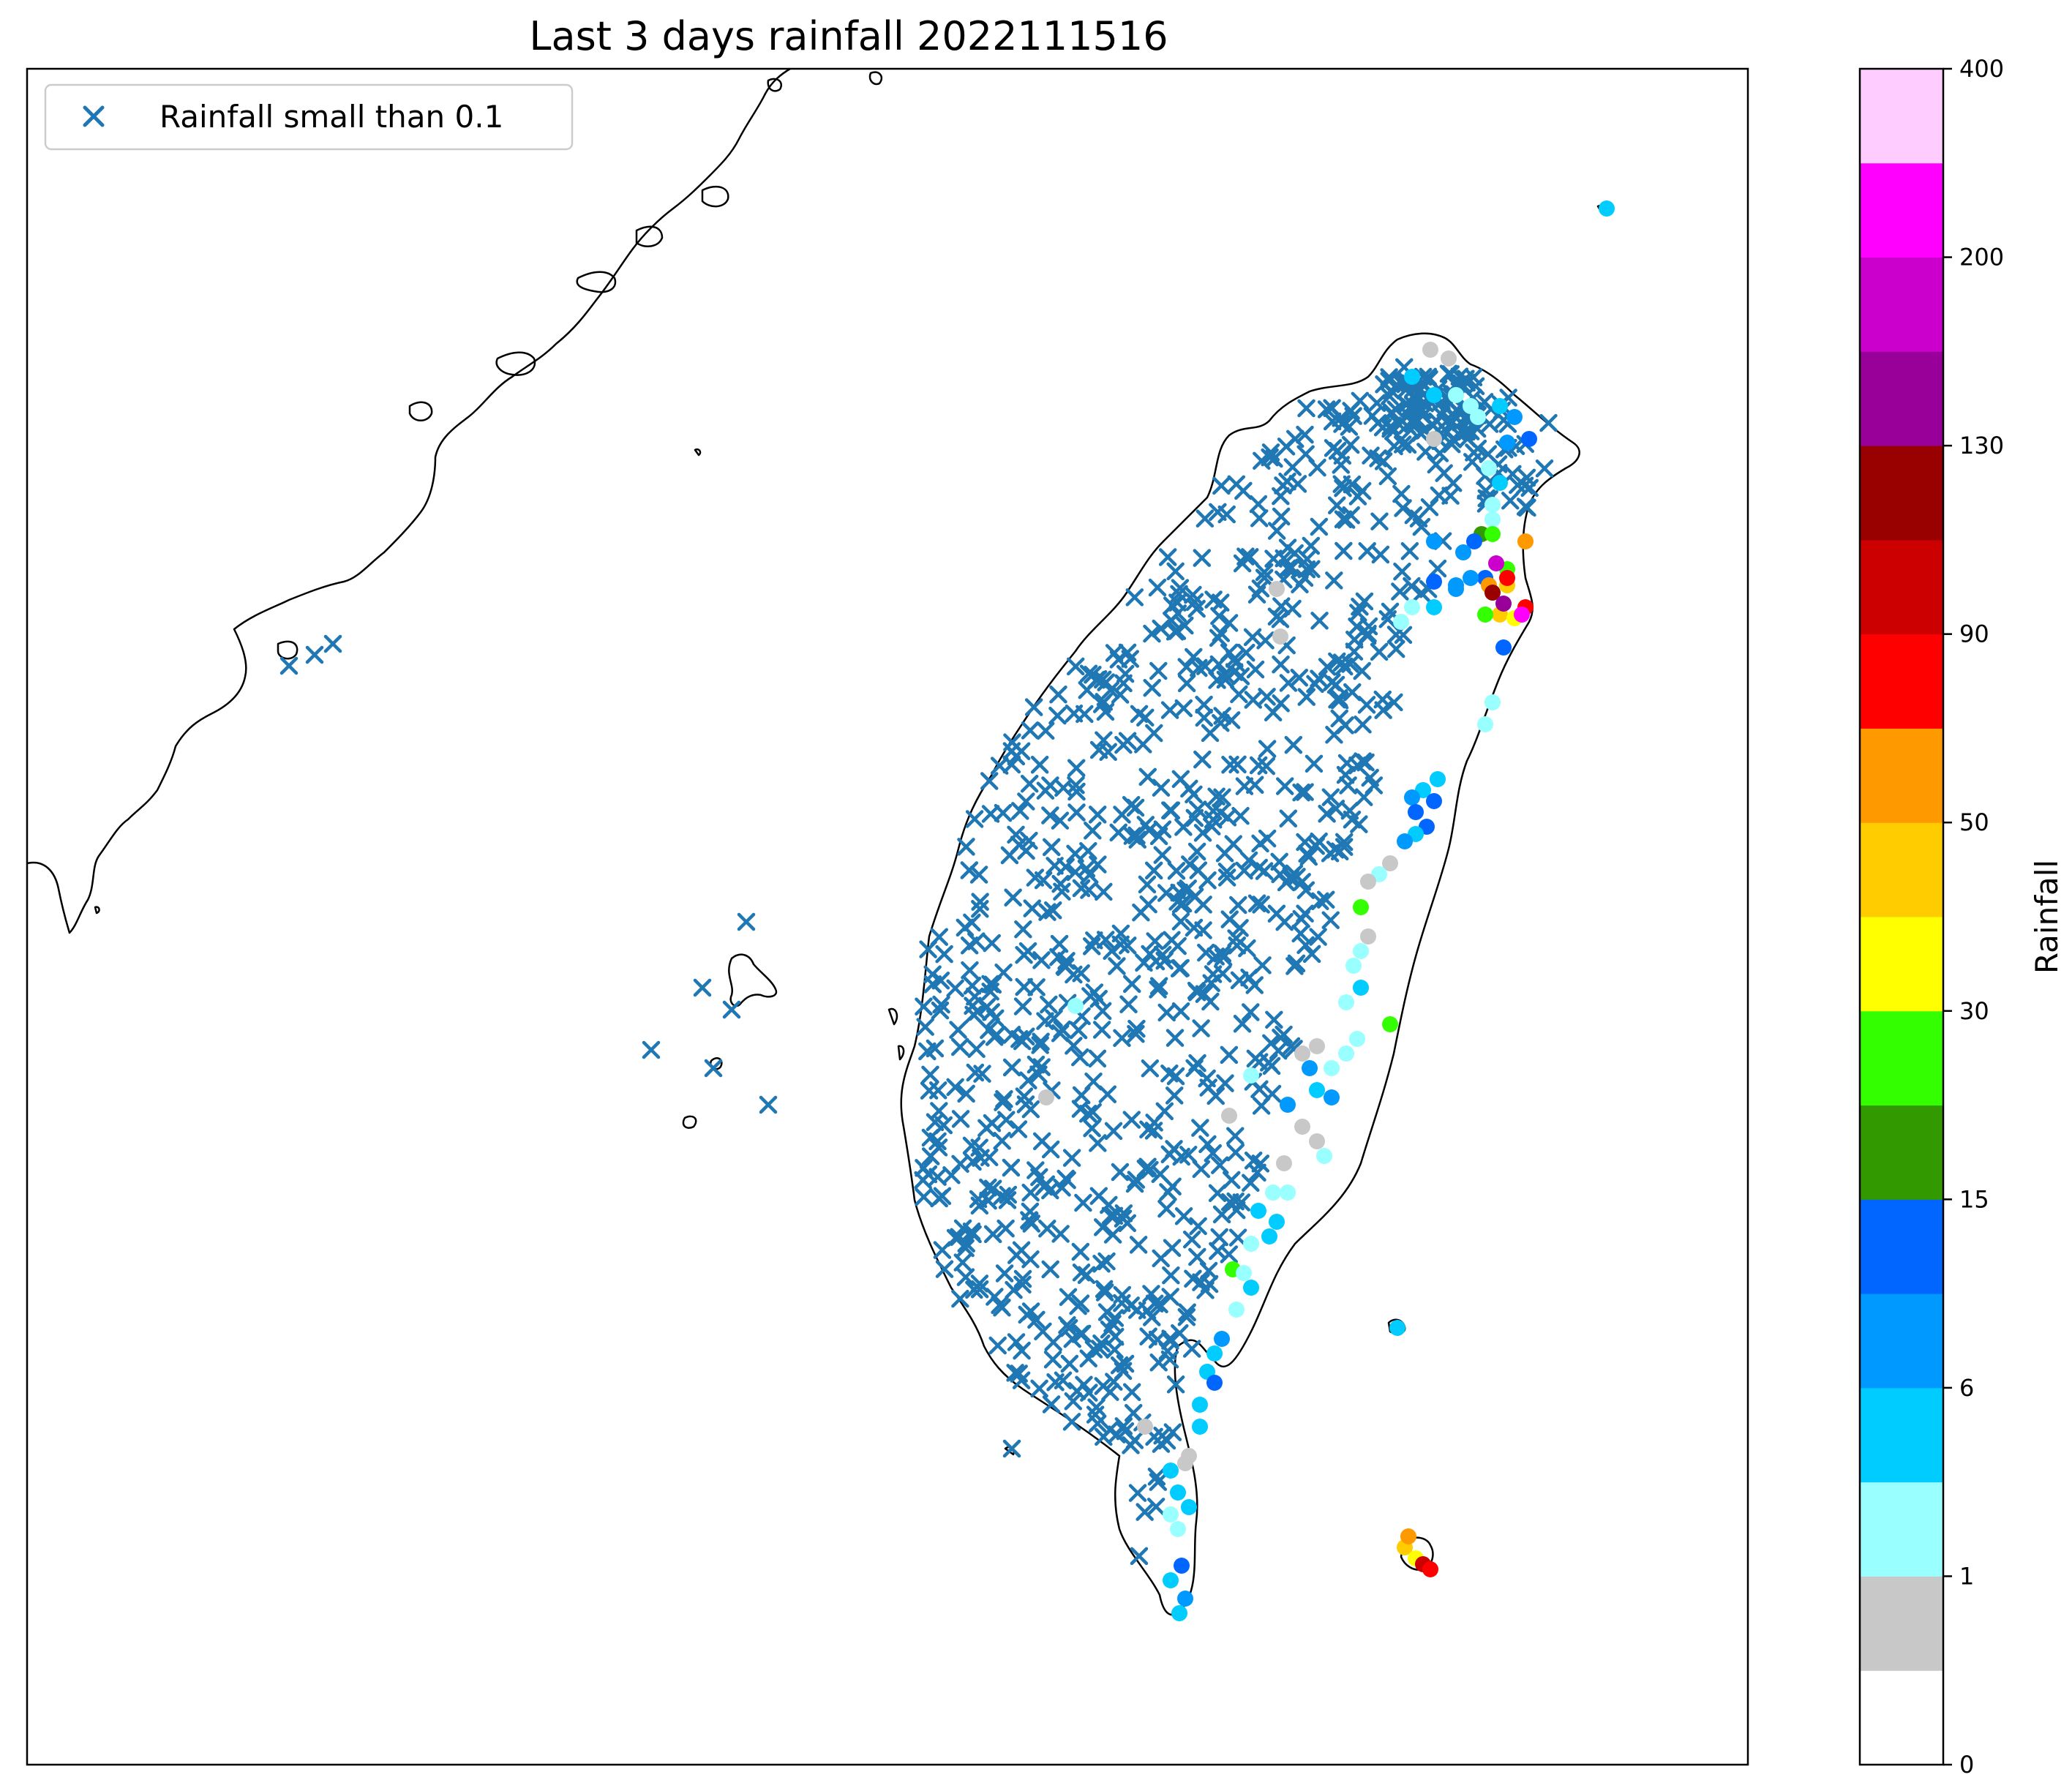 The image size is (2072, 1791). What do you see at coordinates (1901, 398) in the screenshot?
I see `colorbar-segment` at bounding box center [1901, 398].